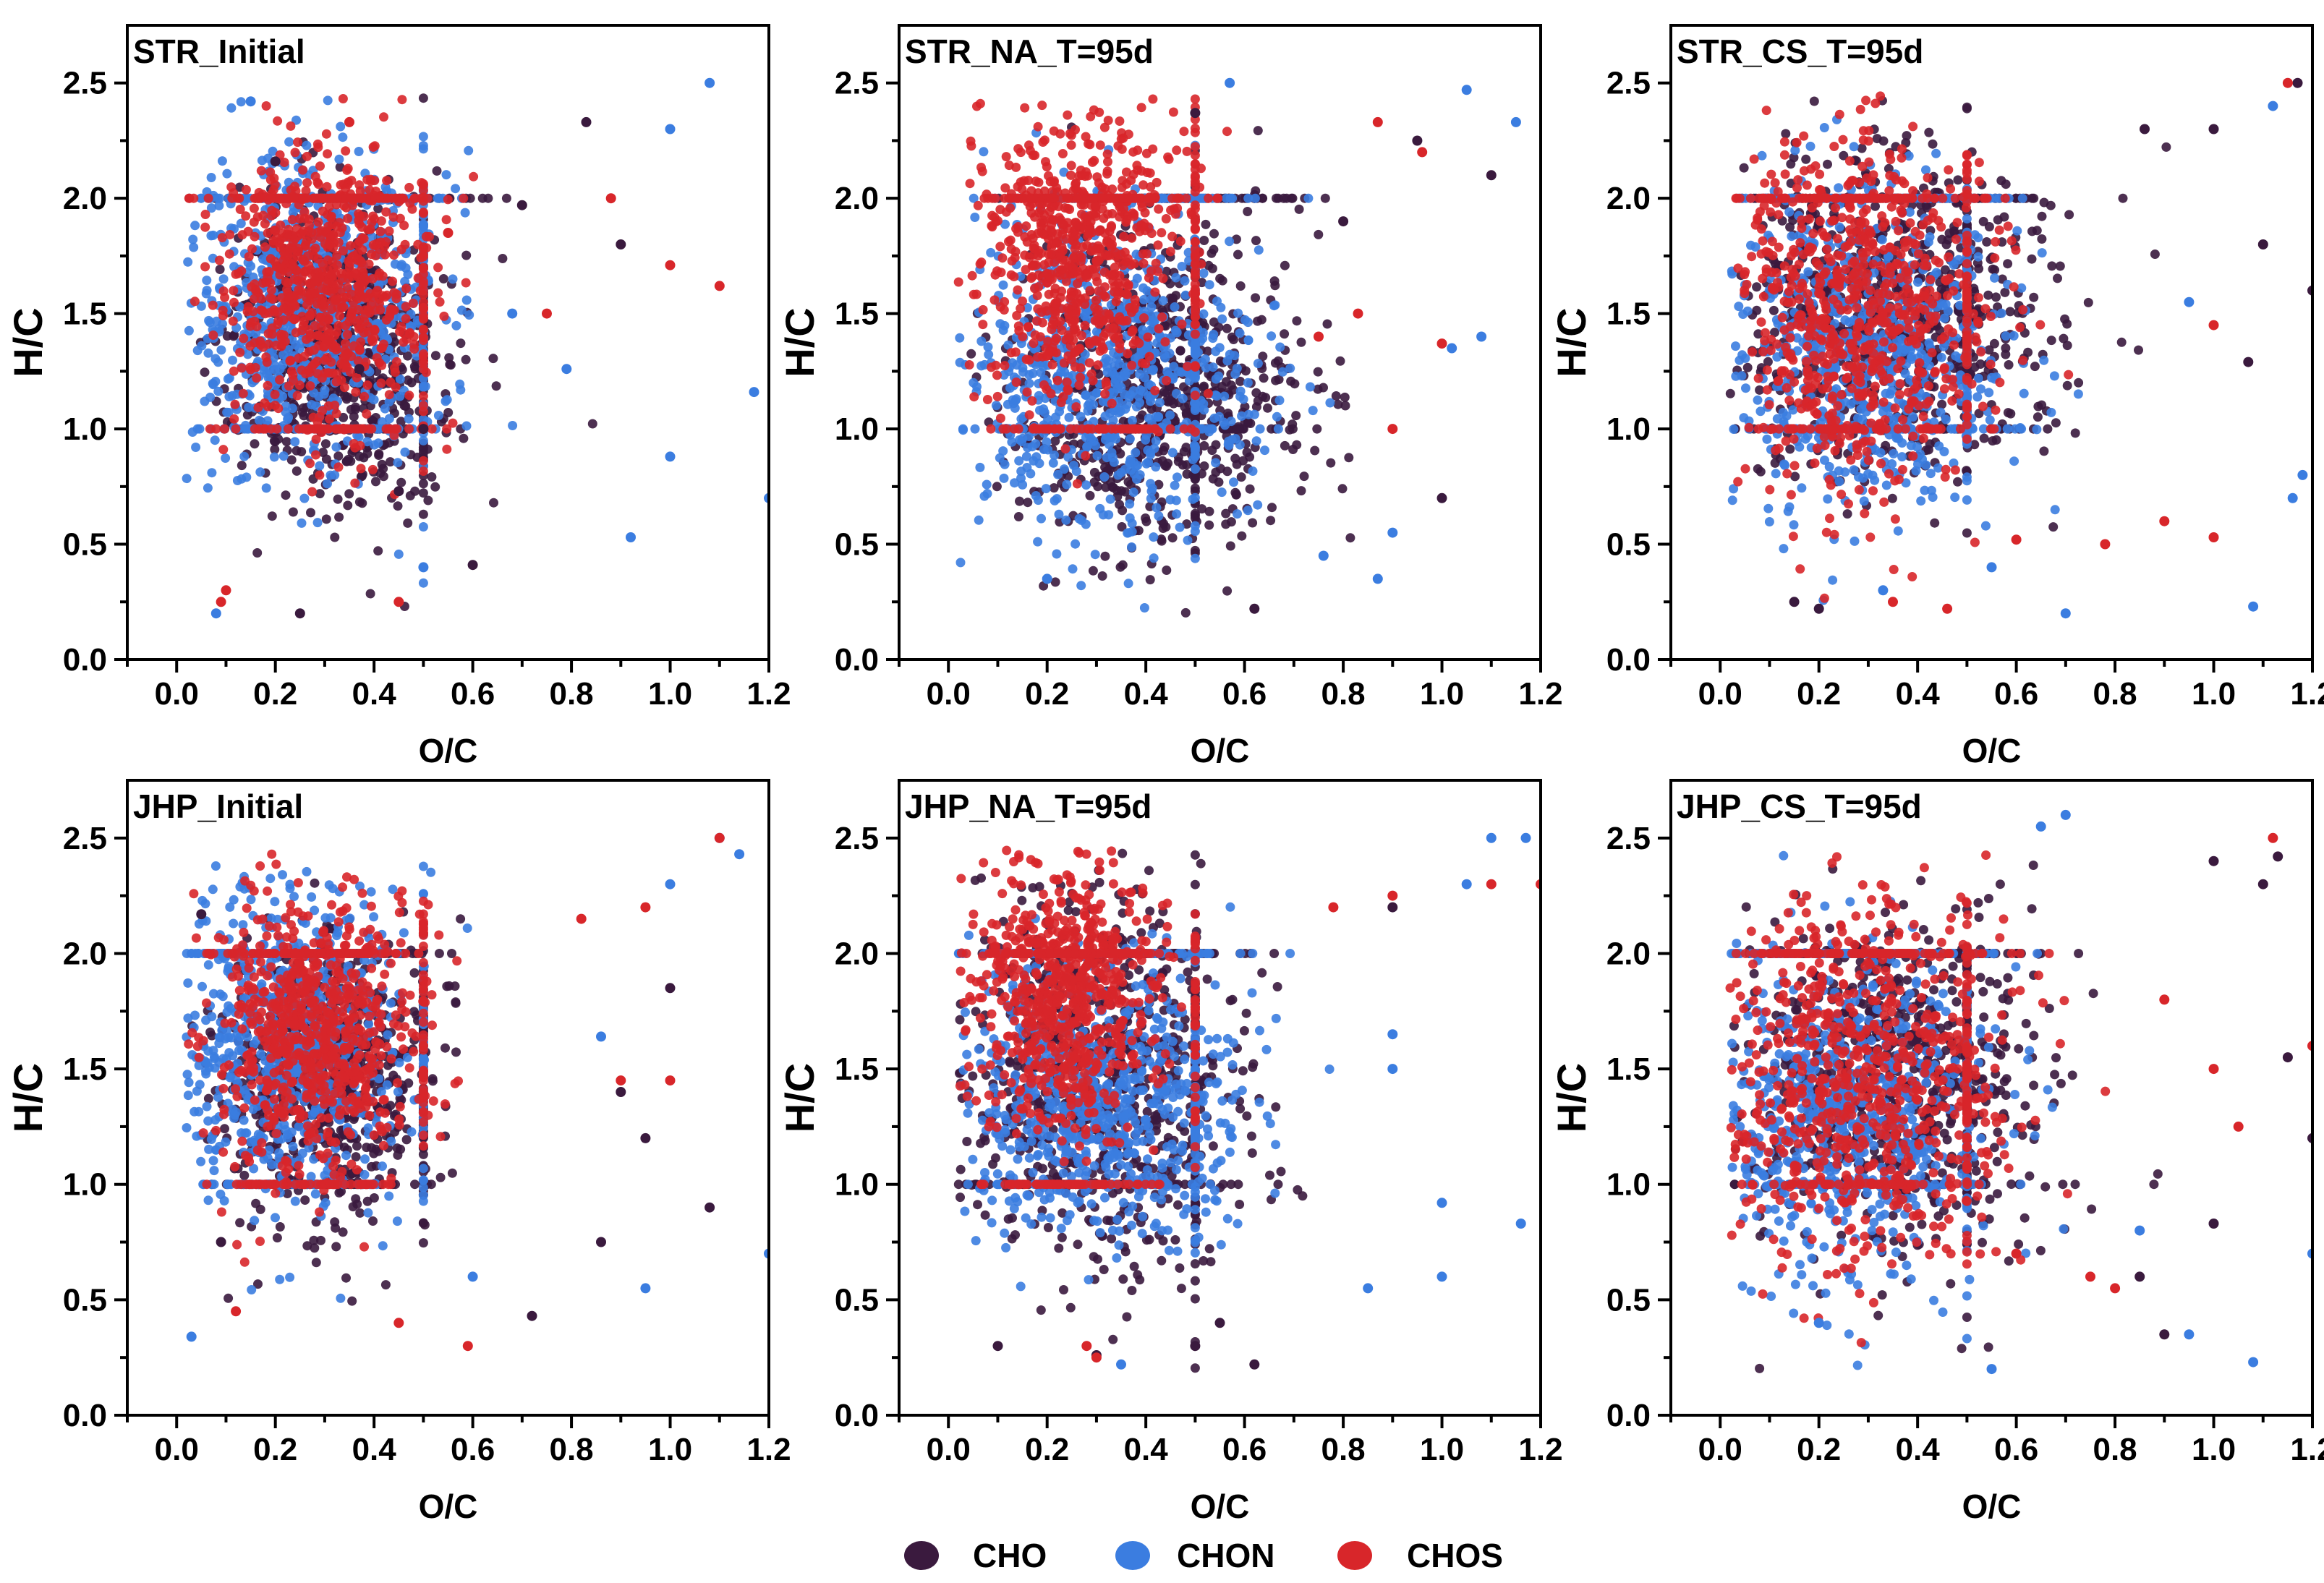 This screenshot has height=1583, width=2324. What do you see at coordinates (85, 314) in the screenshot?
I see `y-tick-label: 1.5` at bounding box center [85, 314].